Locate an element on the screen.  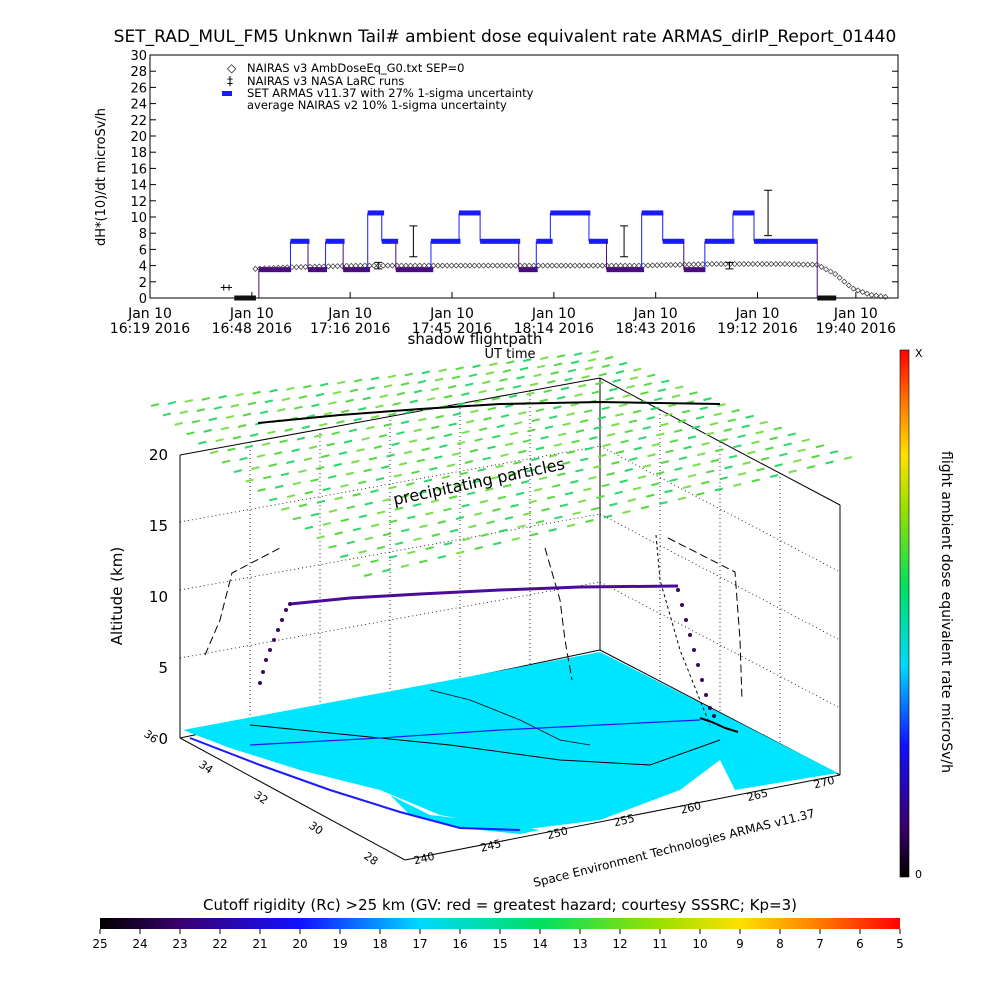
y-tick-label: 4 is located at coordinates (143, 267).